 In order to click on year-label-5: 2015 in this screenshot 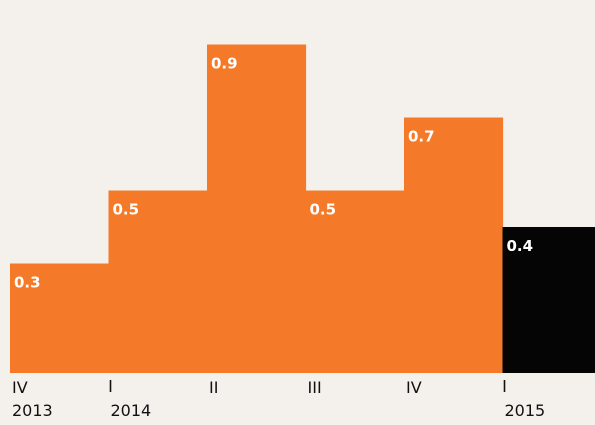, I will do `click(525, 410)`.